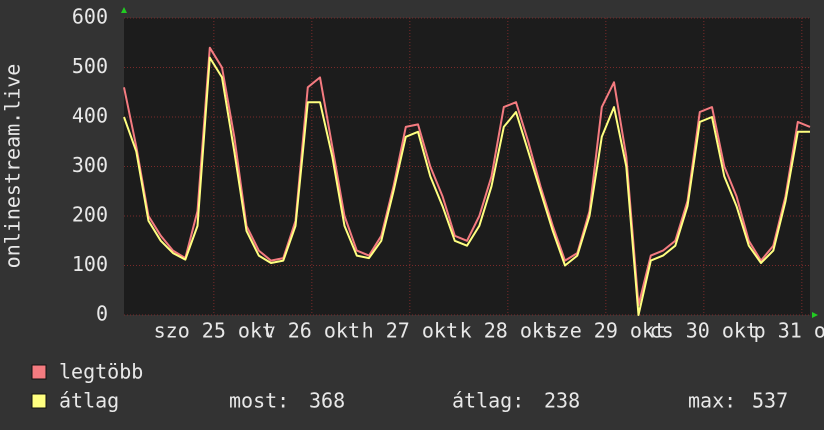 This screenshot has width=824, height=430. I want to click on stat-label: max:, so click(712, 401).